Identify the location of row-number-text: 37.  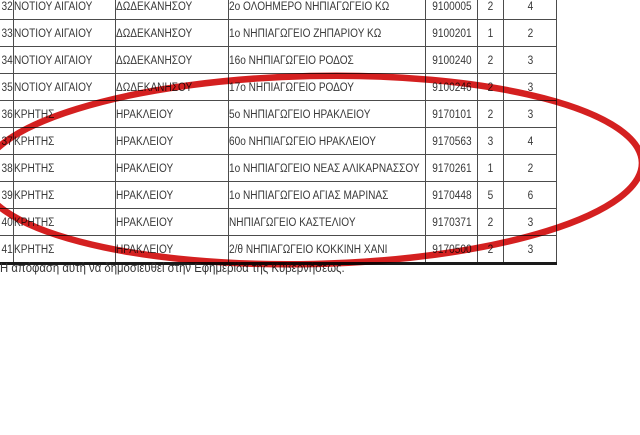
(7, 140).